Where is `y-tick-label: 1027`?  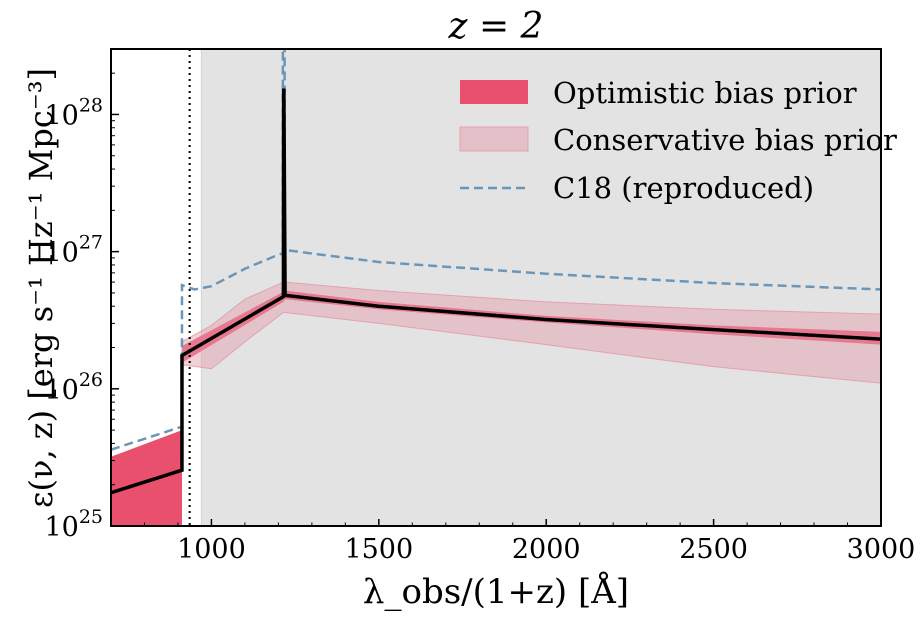
y-tick-label: 1027 is located at coordinates (73, 250).